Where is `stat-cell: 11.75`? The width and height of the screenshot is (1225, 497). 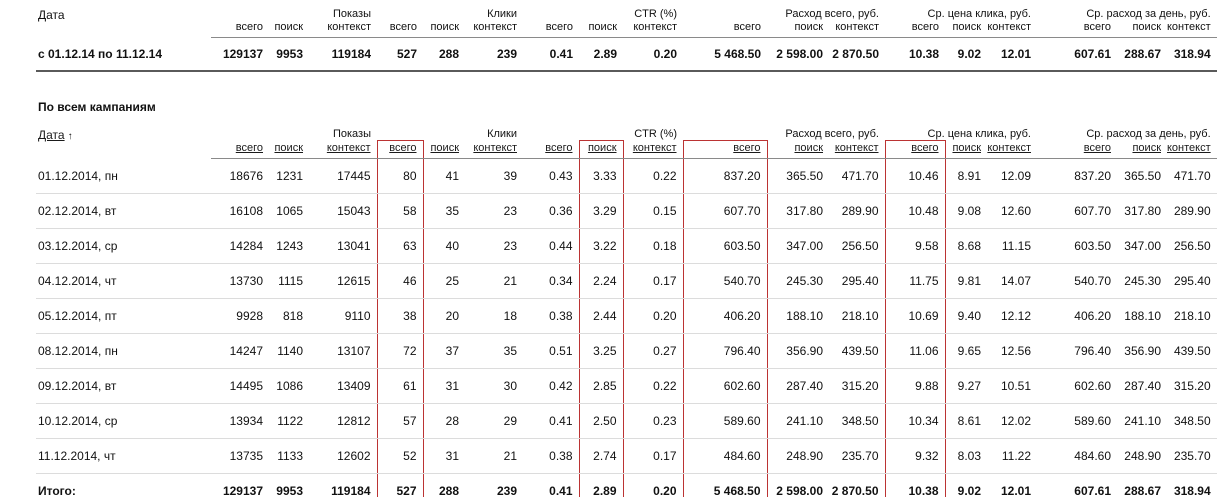 stat-cell: 11.75 is located at coordinates (915, 281).